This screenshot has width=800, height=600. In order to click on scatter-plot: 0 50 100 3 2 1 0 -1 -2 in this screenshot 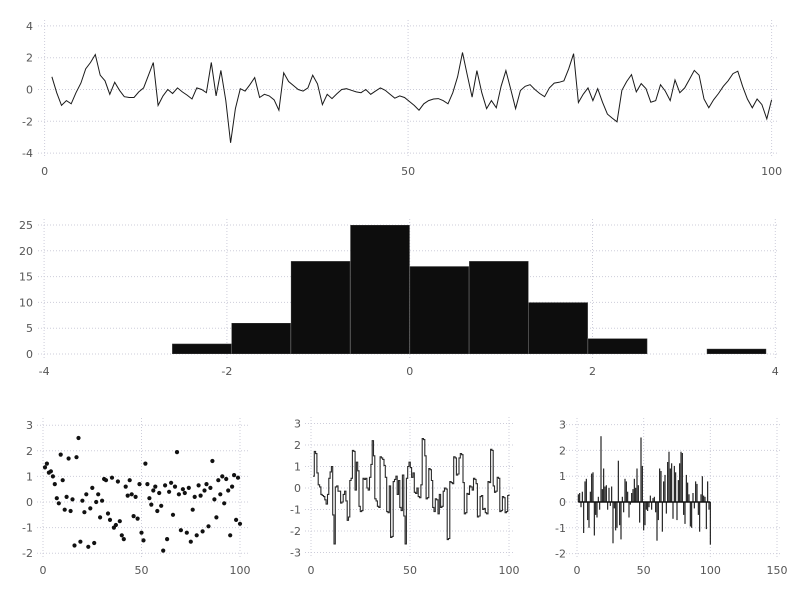, I will do `click(136, 497)`.